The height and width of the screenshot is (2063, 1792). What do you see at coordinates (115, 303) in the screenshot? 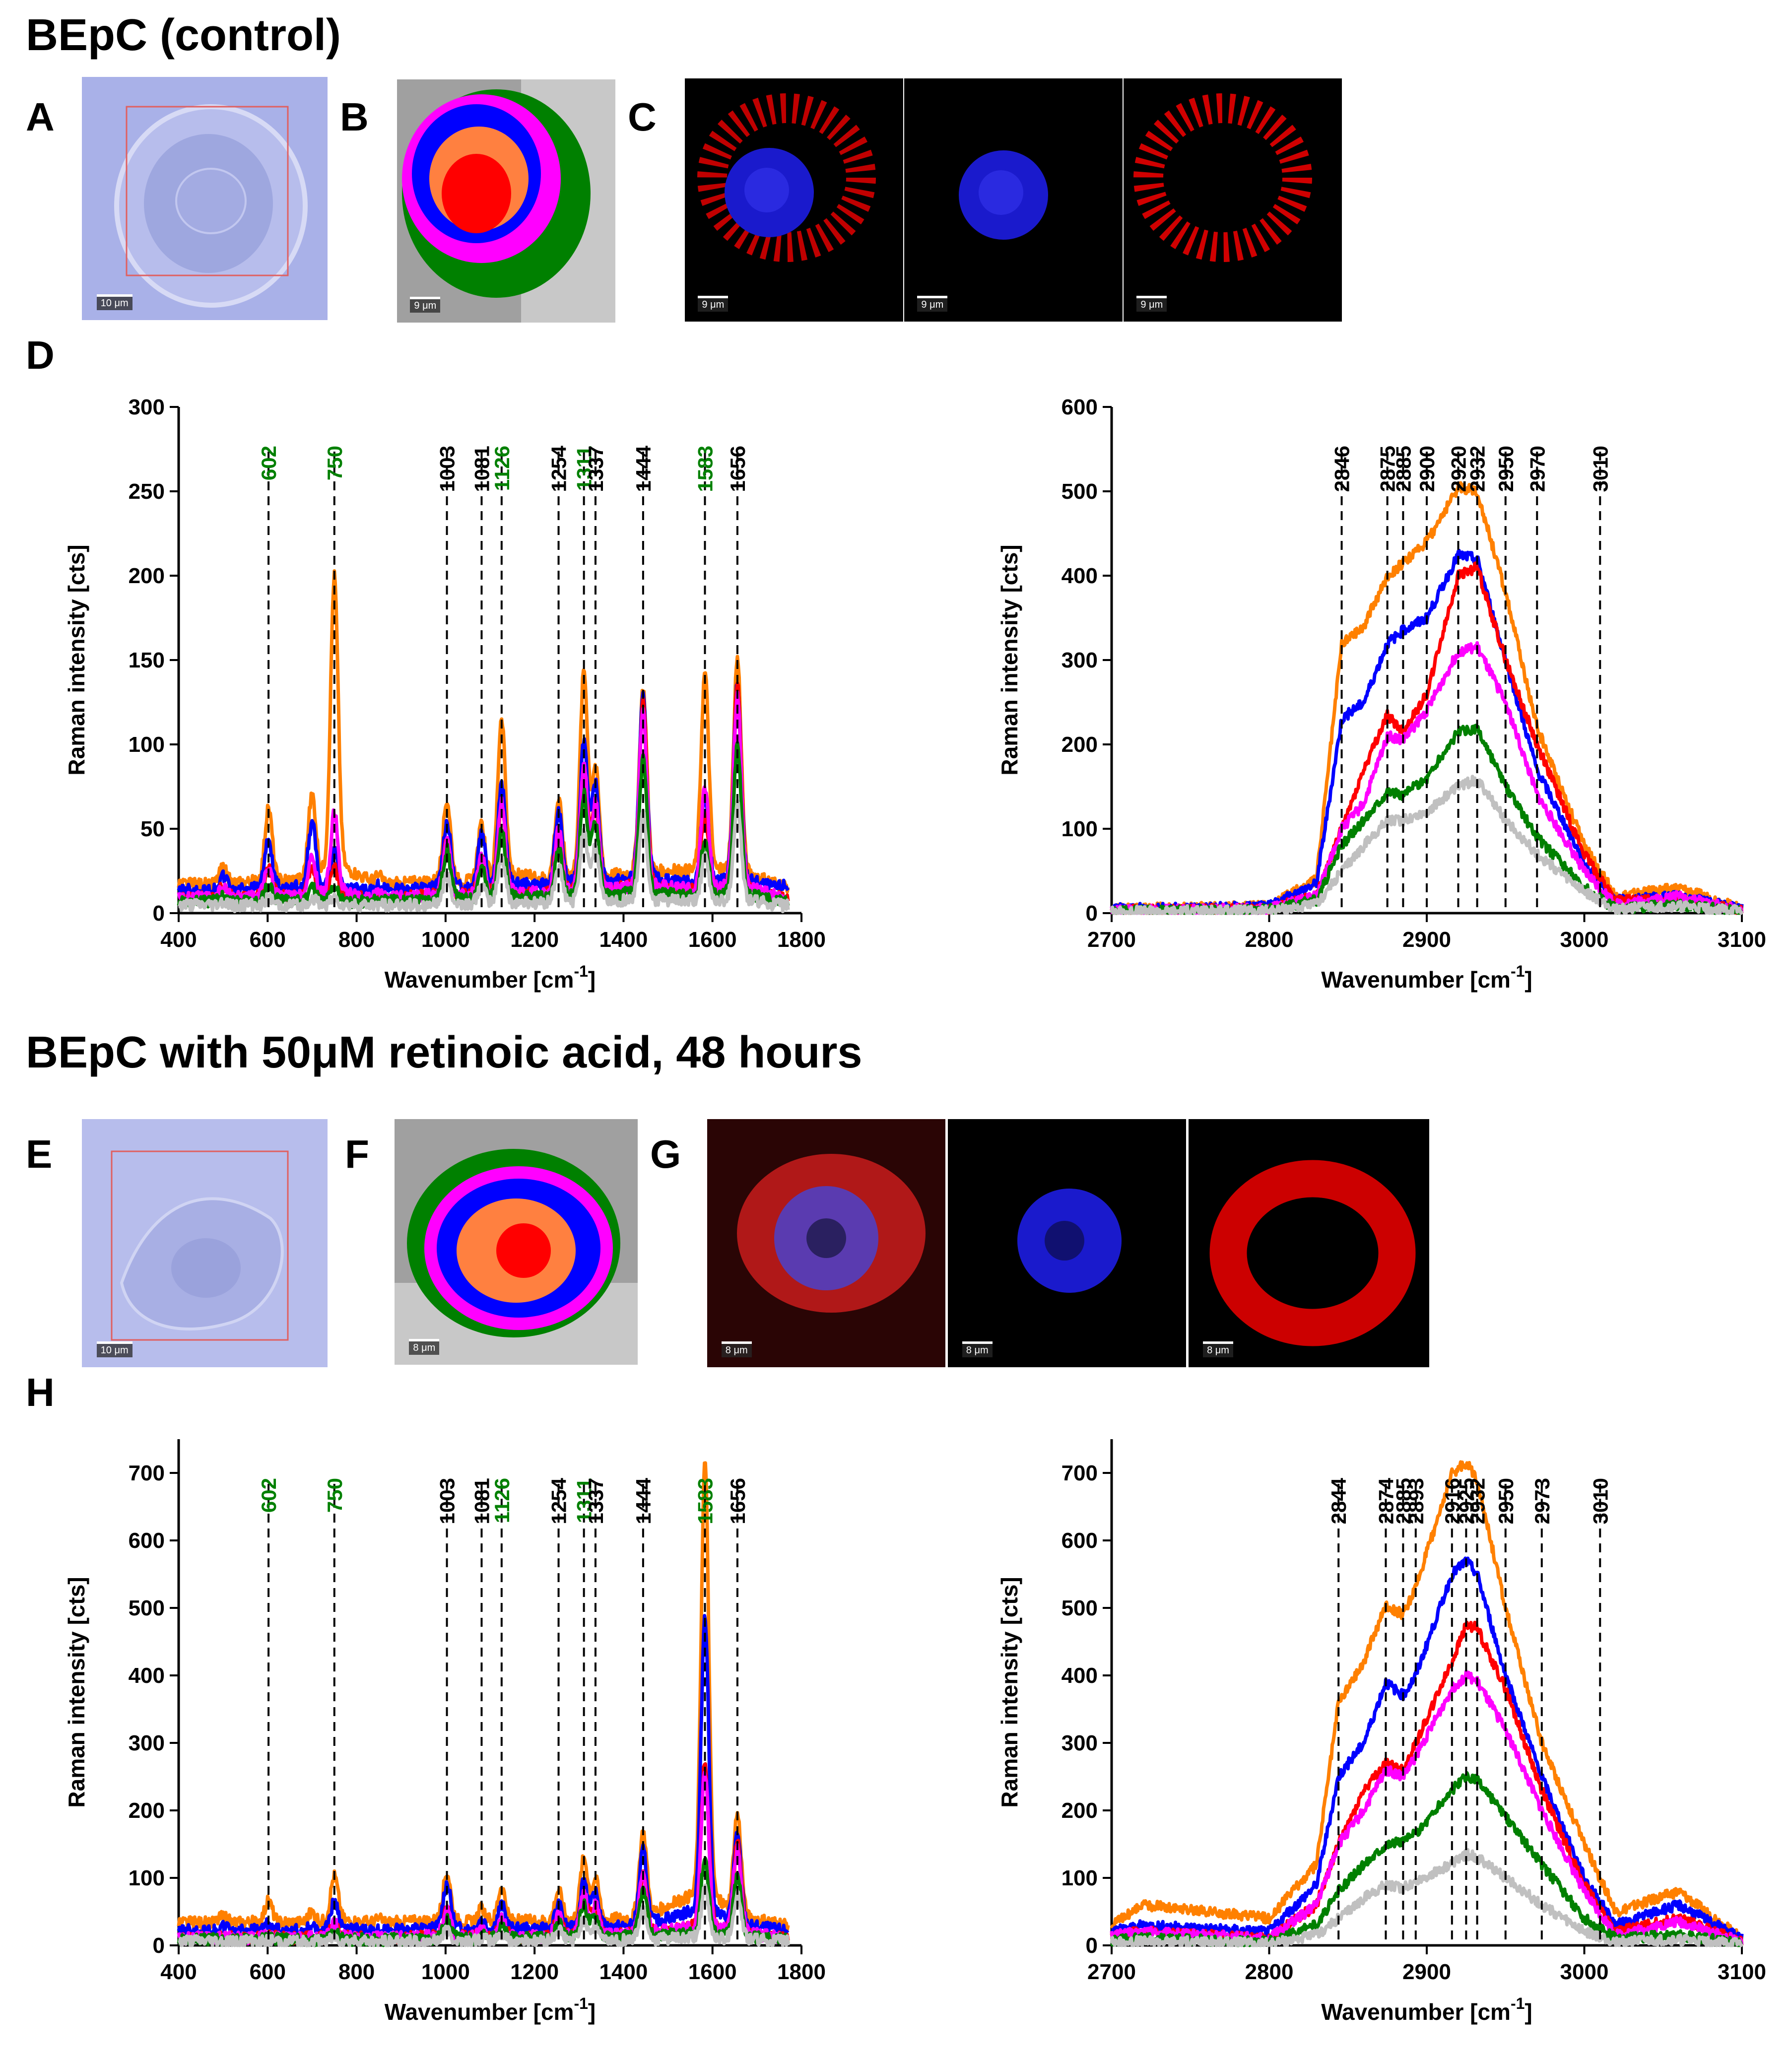
I see `scale-bar-a: 10 μm` at bounding box center [115, 303].